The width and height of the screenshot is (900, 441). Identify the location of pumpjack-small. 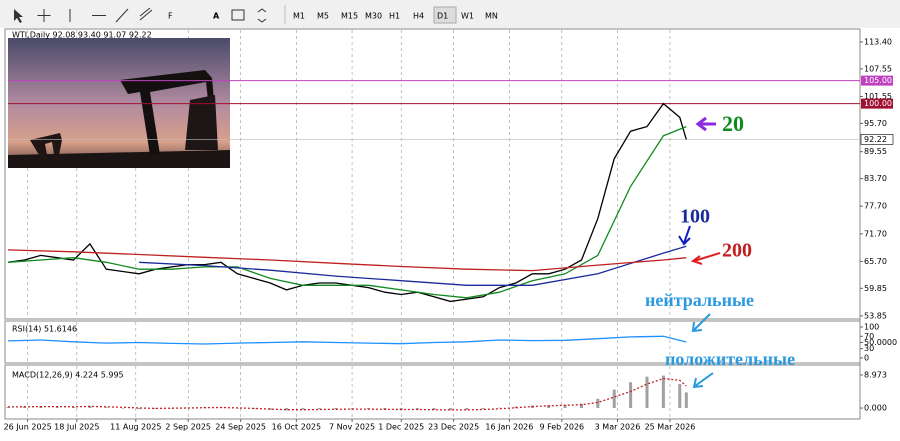
(46, 146).